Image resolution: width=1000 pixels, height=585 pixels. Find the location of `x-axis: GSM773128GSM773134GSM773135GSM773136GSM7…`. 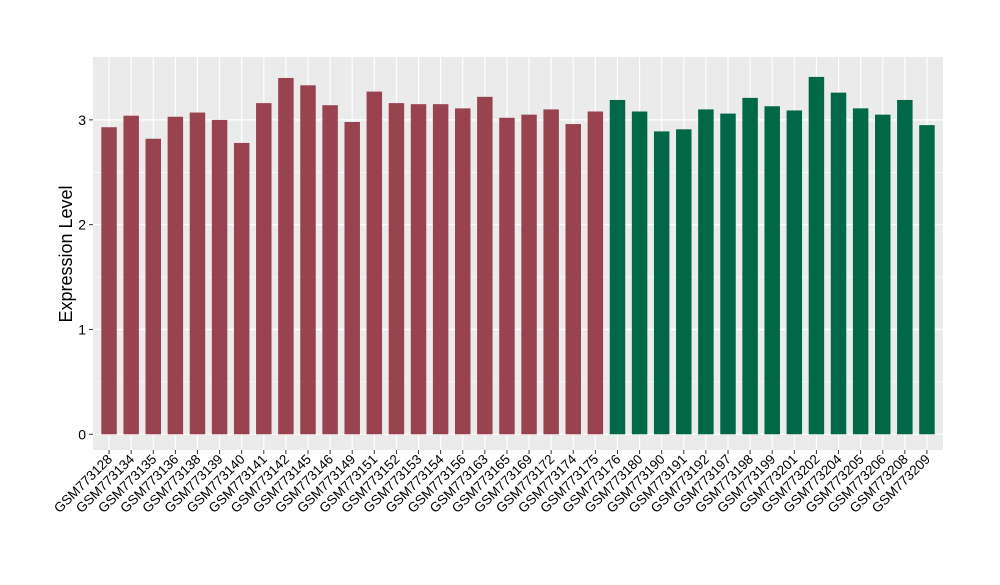

x-axis: GSM773128GSM773134GSM773135GSM773136GSM7… is located at coordinates (492, 483).